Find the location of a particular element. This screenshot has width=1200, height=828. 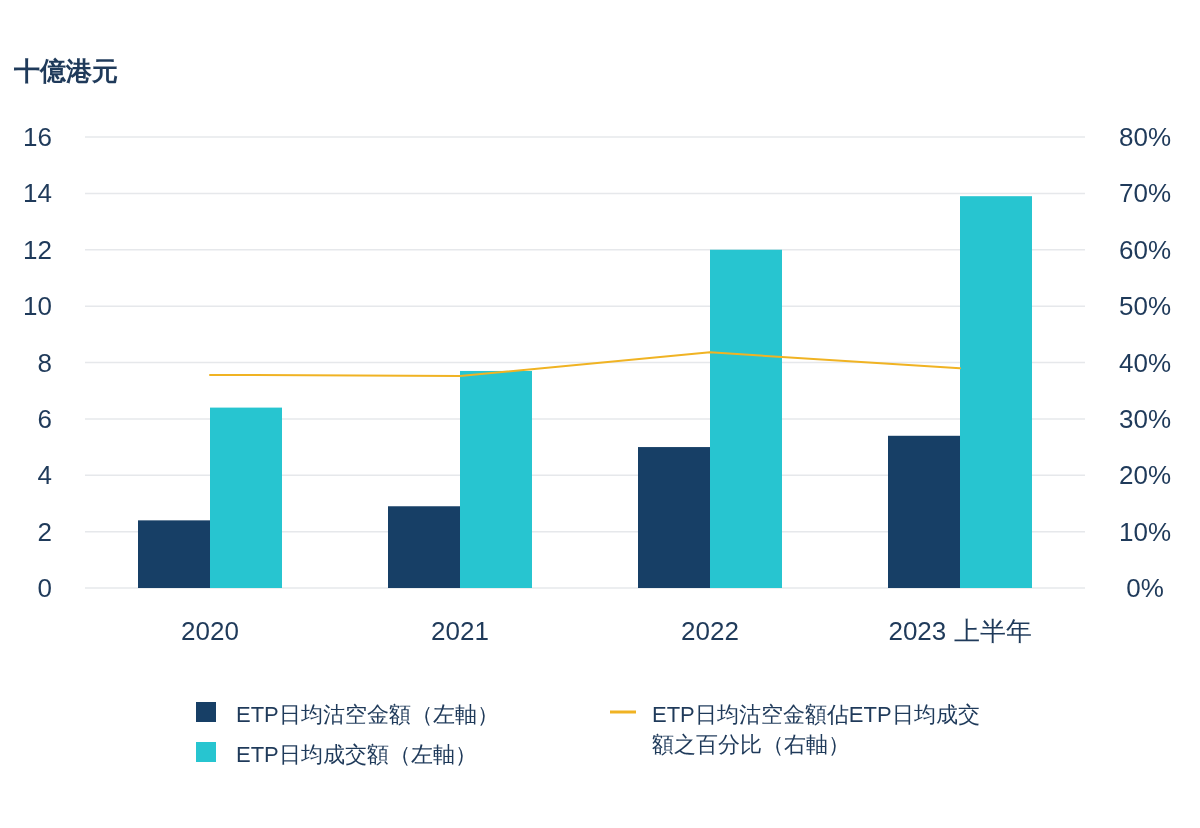

y2-tick-label: 30% is located at coordinates (1145, 418).